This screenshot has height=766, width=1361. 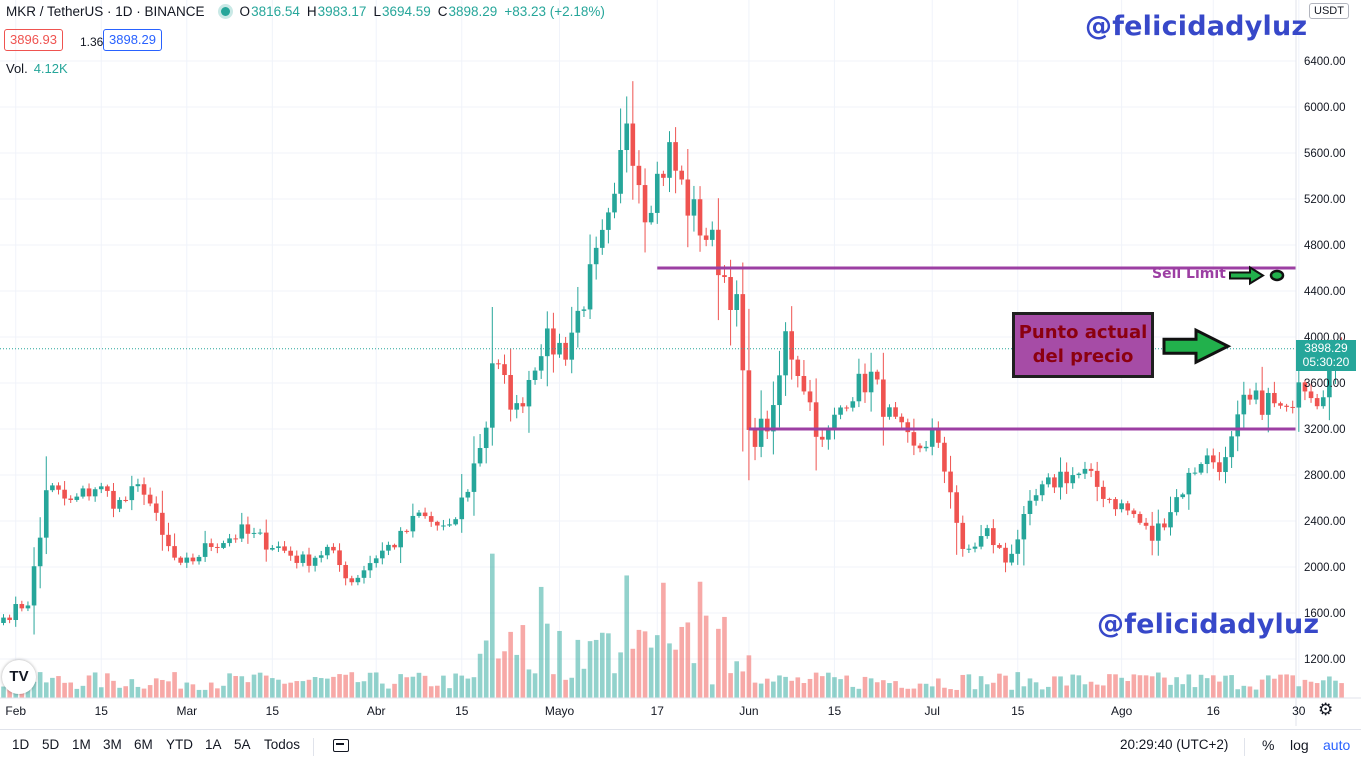 What do you see at coordinates (81, 744) in the screenshot?
I see `timeframe-1m: 1M` at bounding box center [81, 744].